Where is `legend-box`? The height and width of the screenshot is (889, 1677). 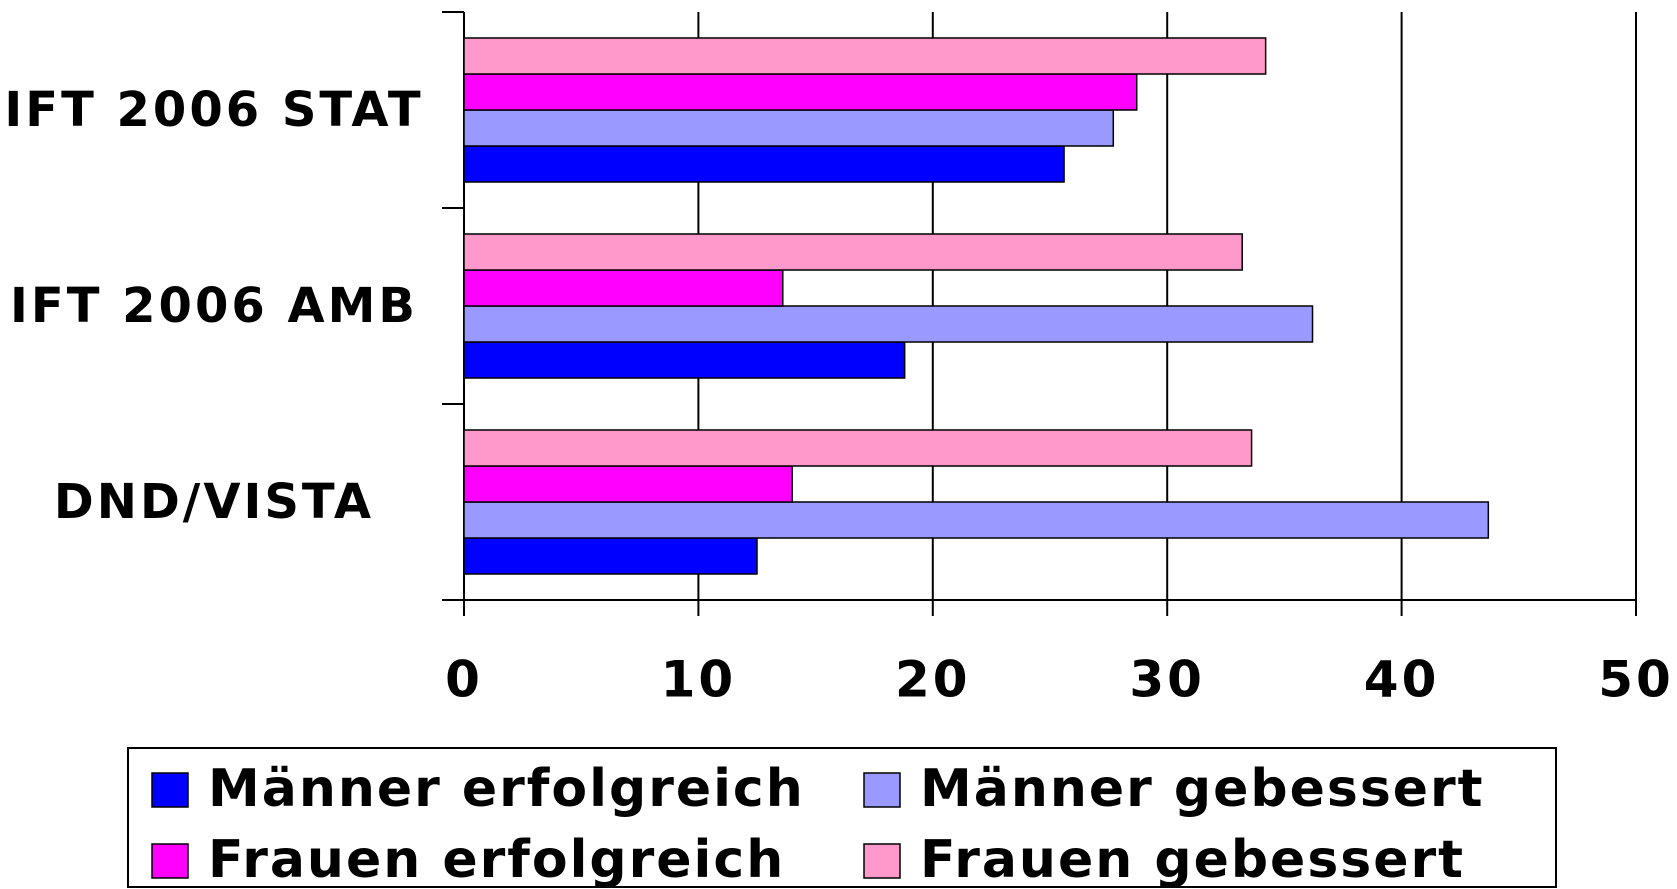
legend-box is located at coordinates (842, 817).